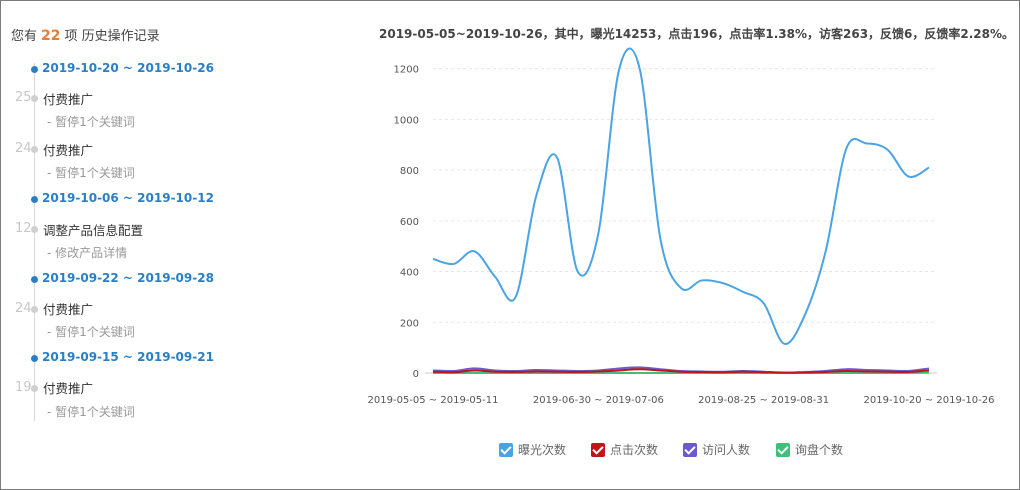  What do you see at coordinates (24, 36) in the screenshot?
I see `history-prefix: 您有` at bounding box center [24, 36].